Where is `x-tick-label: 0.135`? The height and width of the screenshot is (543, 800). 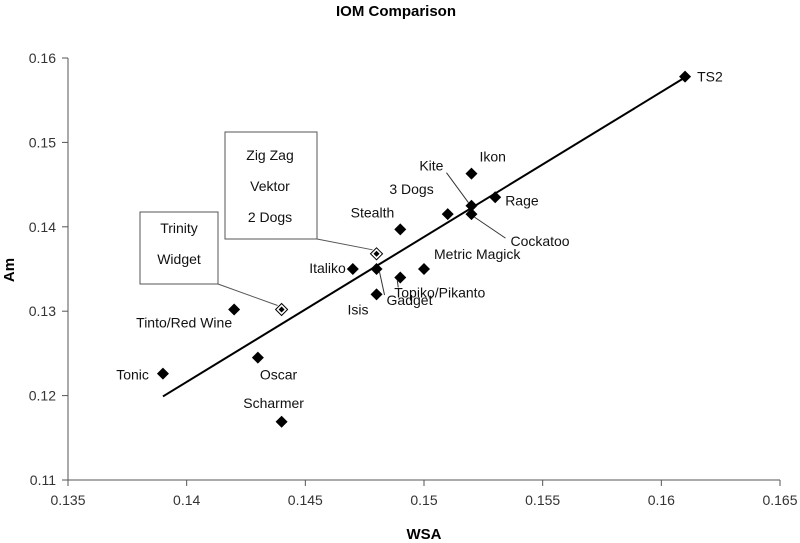 x-tick-label: 0.135 is located at coordinates (67, 500).